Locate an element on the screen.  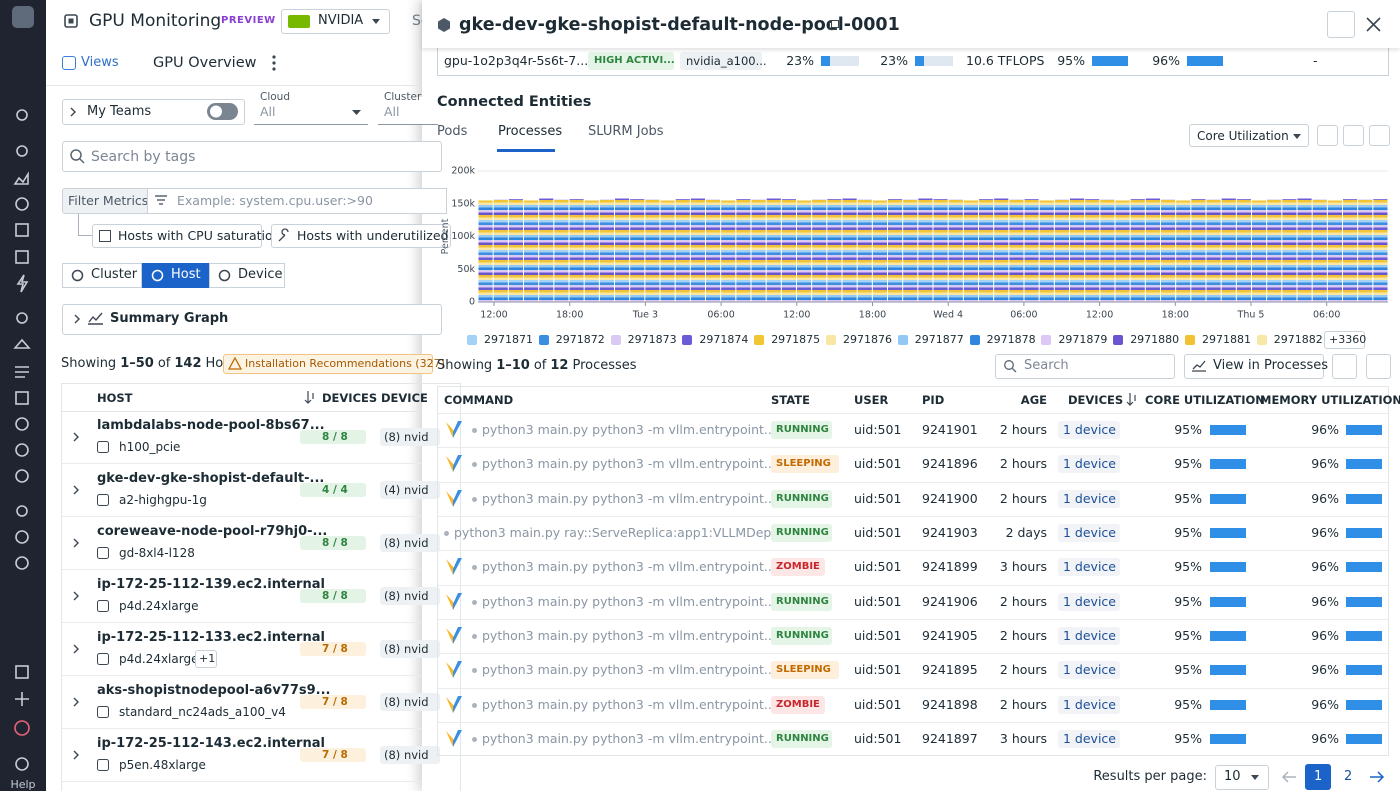
next-arrow is located at coordinates (1377, 777).